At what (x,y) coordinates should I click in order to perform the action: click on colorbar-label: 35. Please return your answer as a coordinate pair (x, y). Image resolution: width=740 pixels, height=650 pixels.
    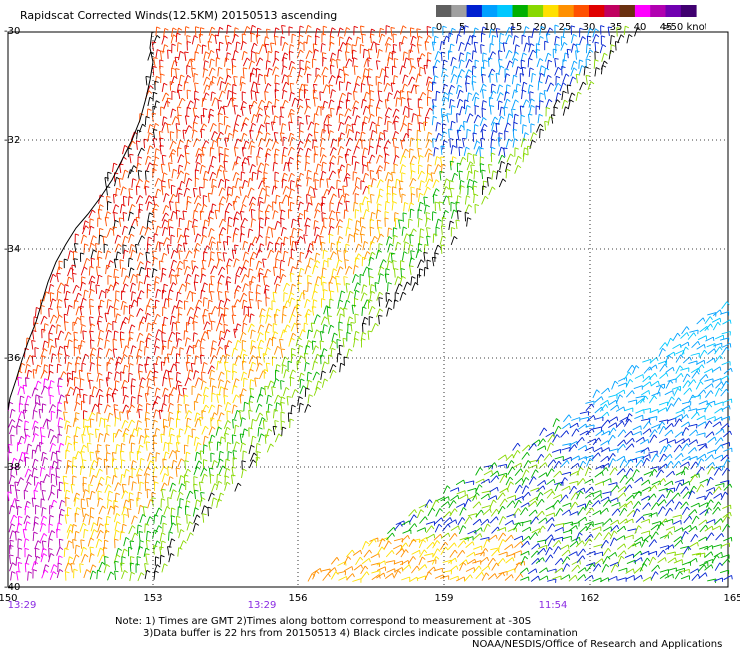
    Looking at the image, I should click on (616, 27).